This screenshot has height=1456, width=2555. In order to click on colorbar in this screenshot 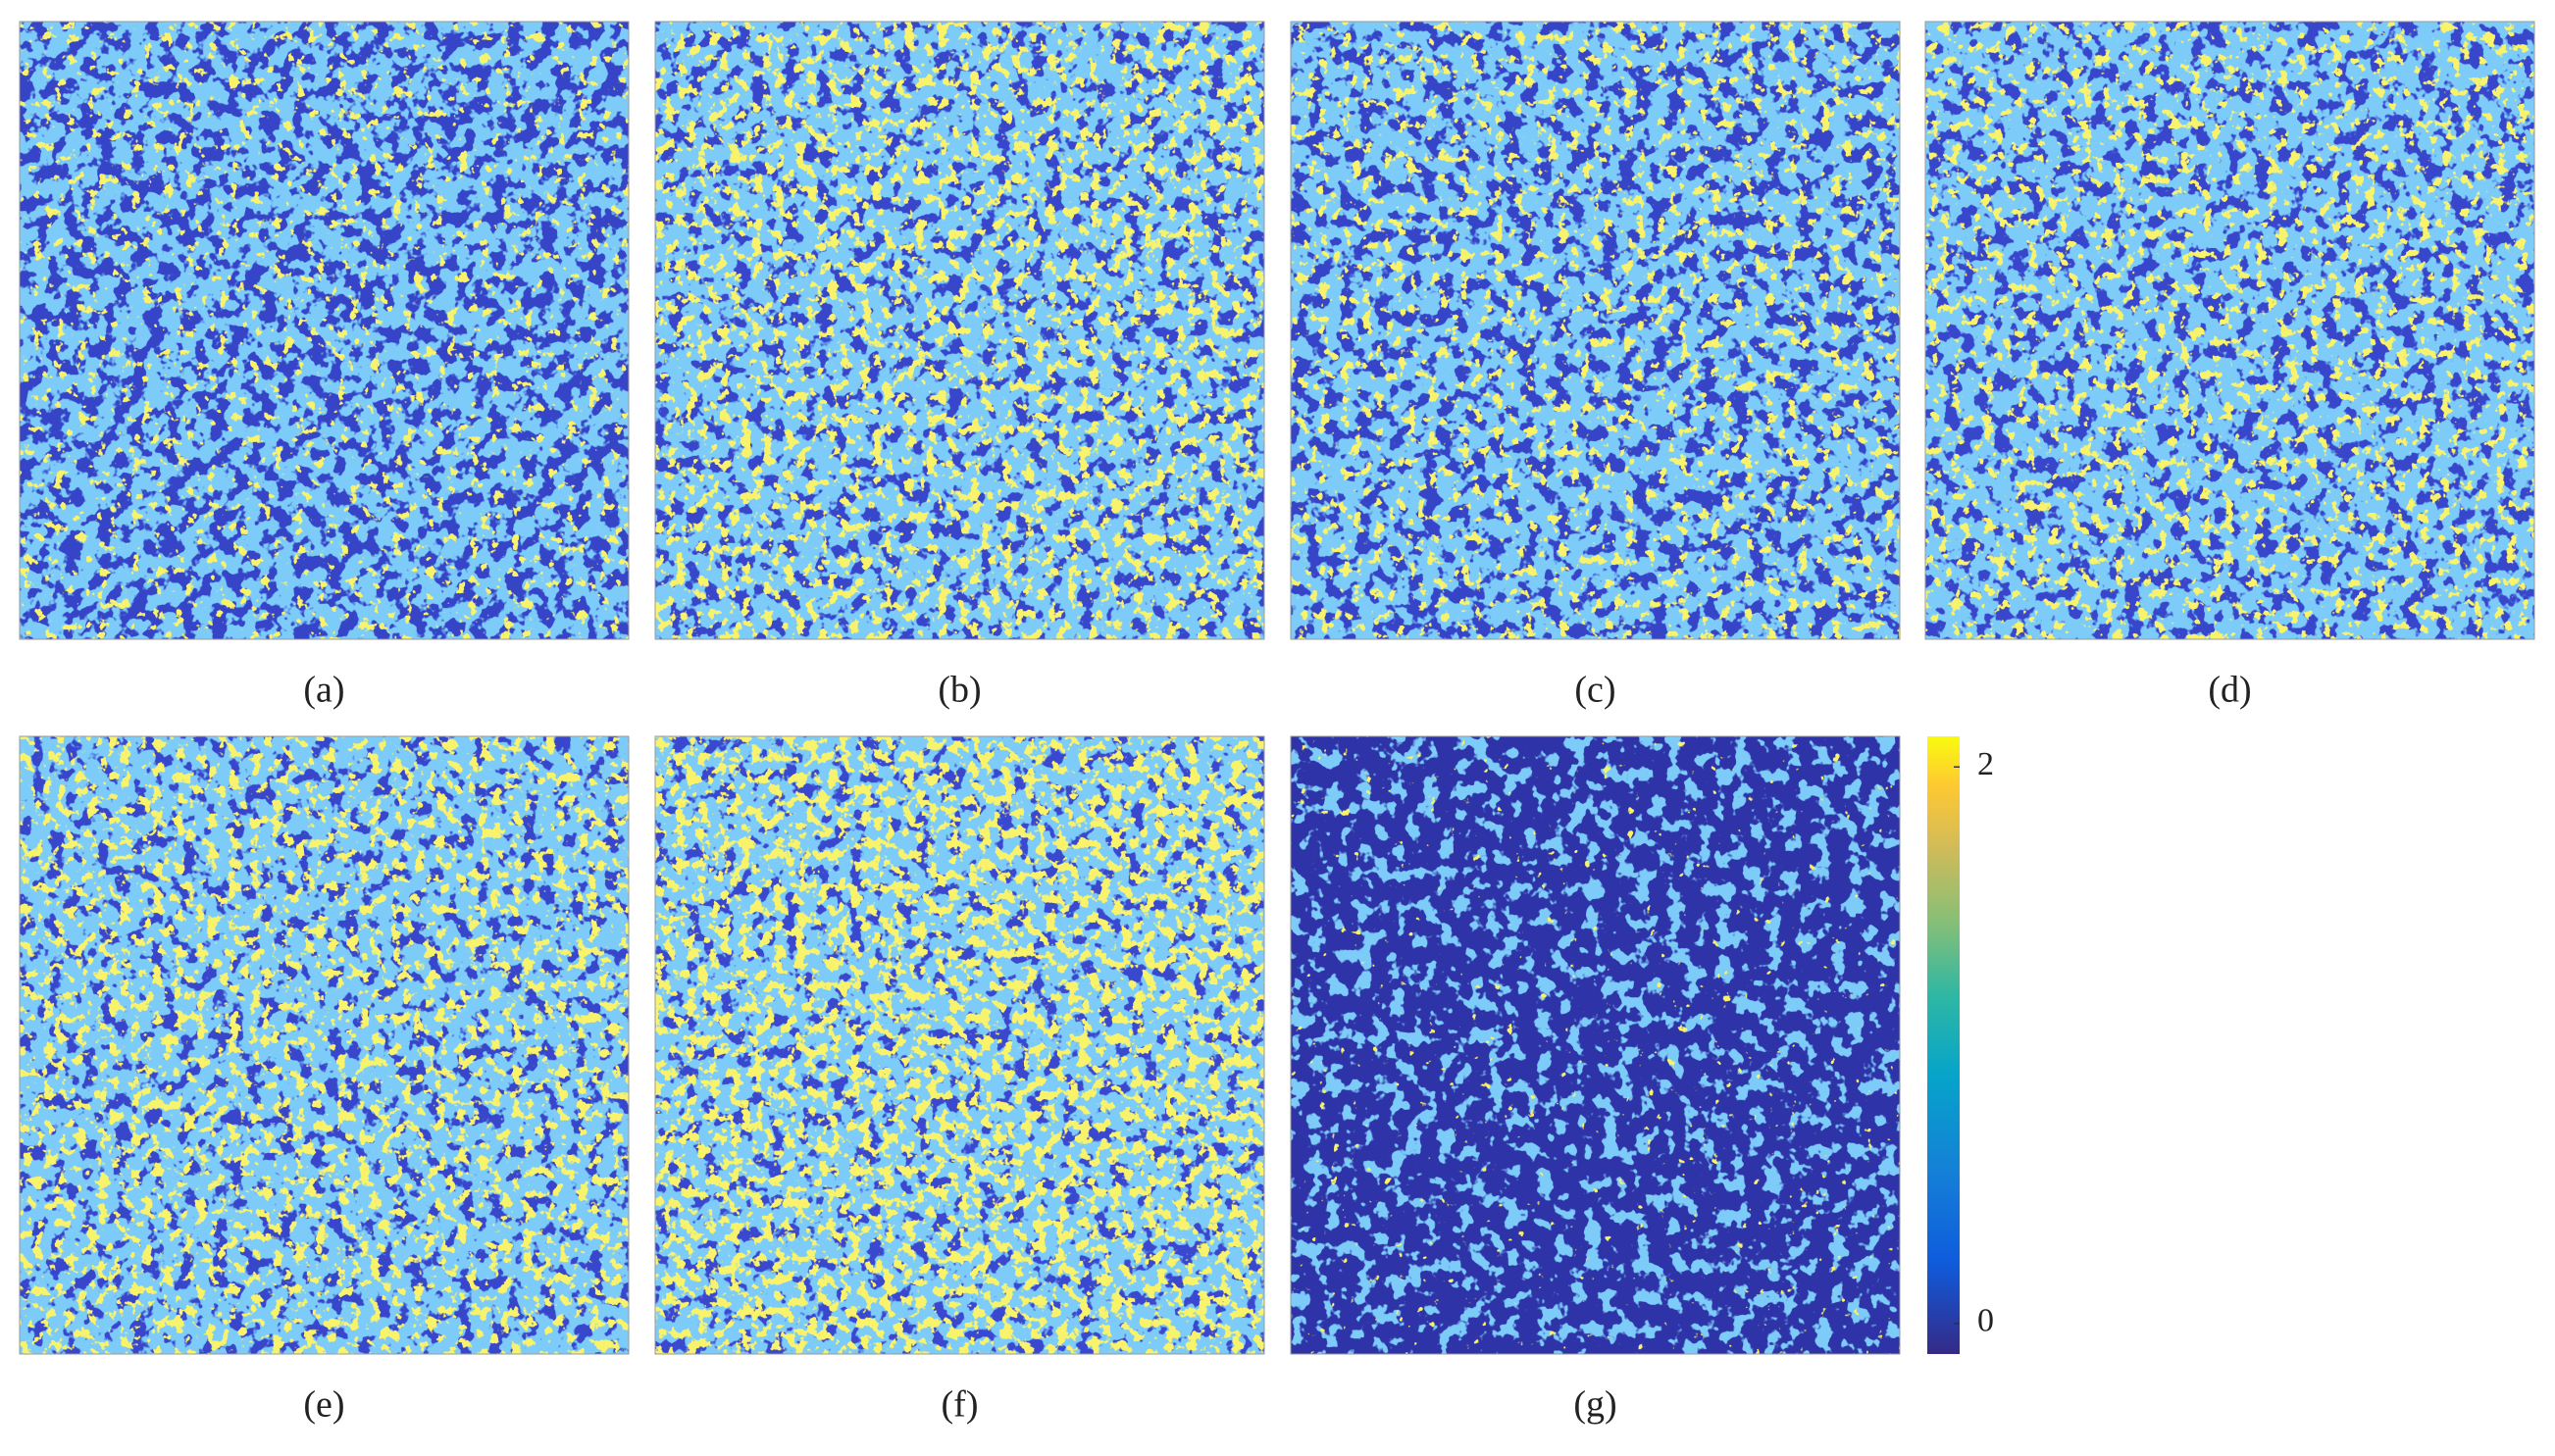, I will do `click(1944, 1045)`.